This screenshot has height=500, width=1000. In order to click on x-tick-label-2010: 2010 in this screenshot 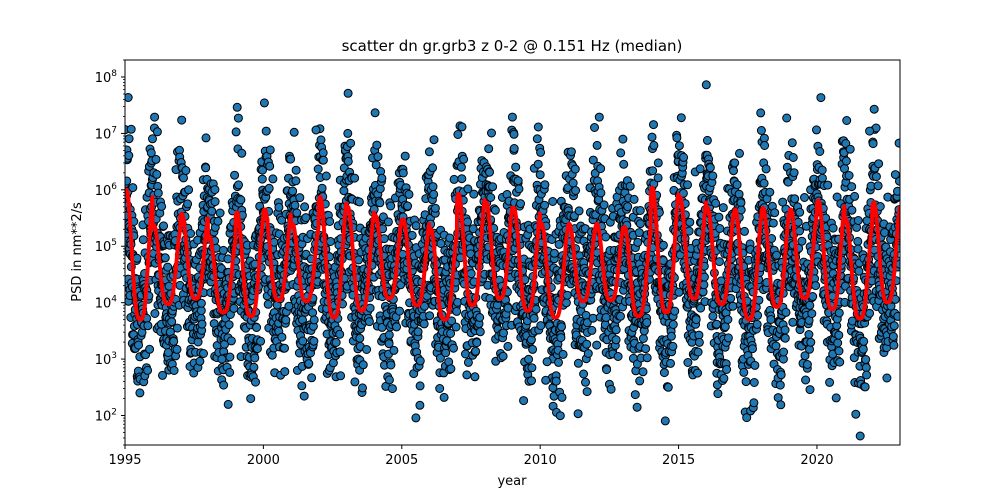, I will do `click(540, 460)`.